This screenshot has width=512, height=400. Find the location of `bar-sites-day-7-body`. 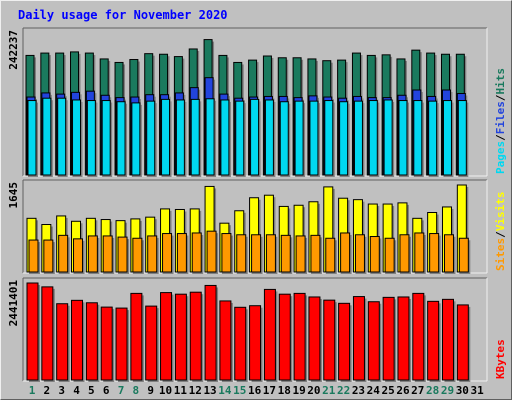

bar-sites-day-7-body is located at coordinates (122, 254).